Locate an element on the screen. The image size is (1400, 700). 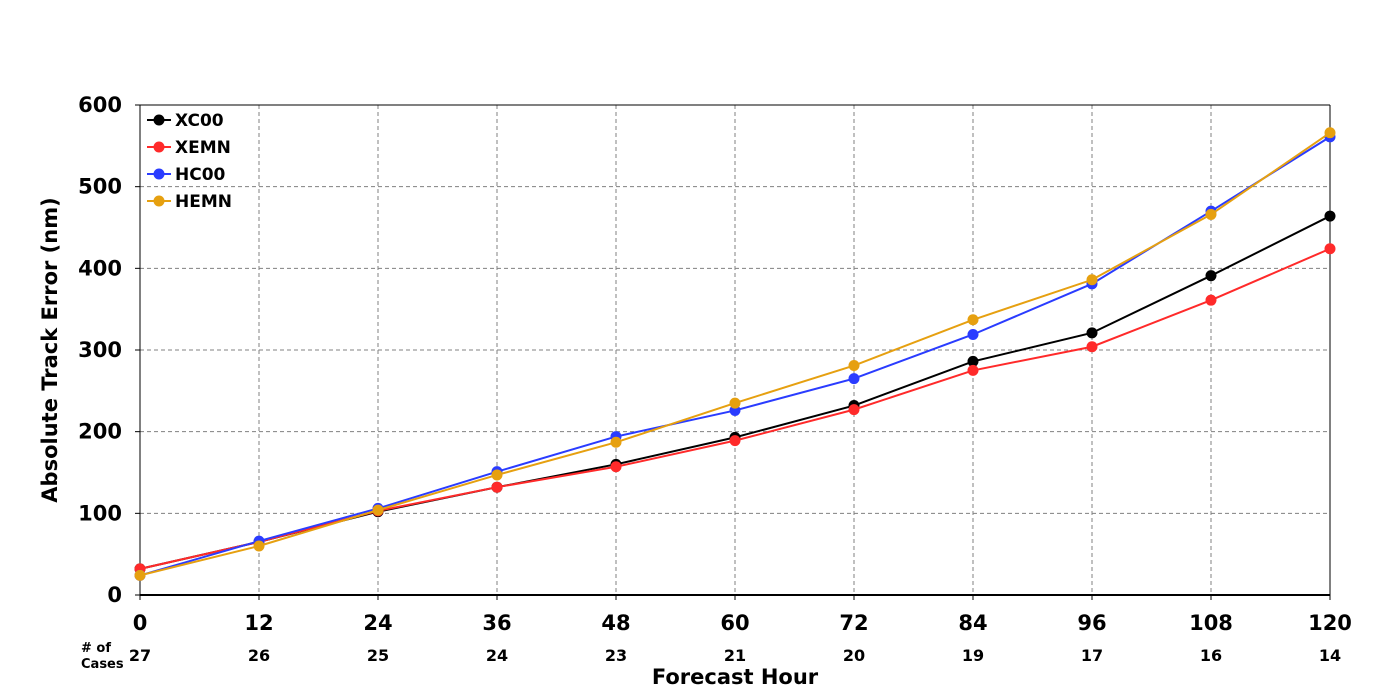
case-count-1: 26 is located at coordinates (259, 655).